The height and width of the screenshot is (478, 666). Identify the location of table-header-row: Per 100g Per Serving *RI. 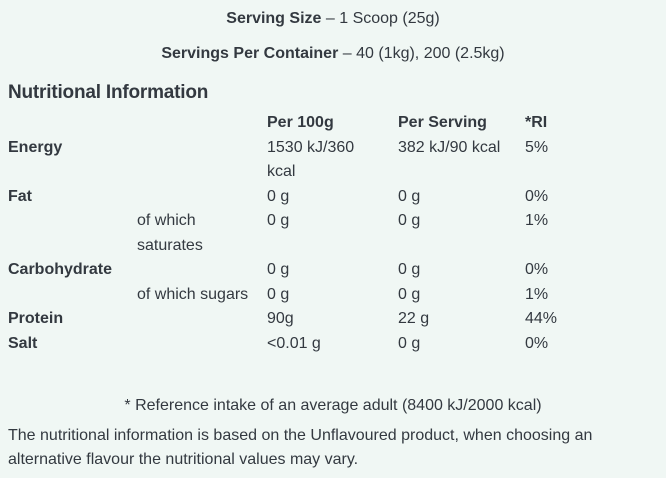
(333, 123).